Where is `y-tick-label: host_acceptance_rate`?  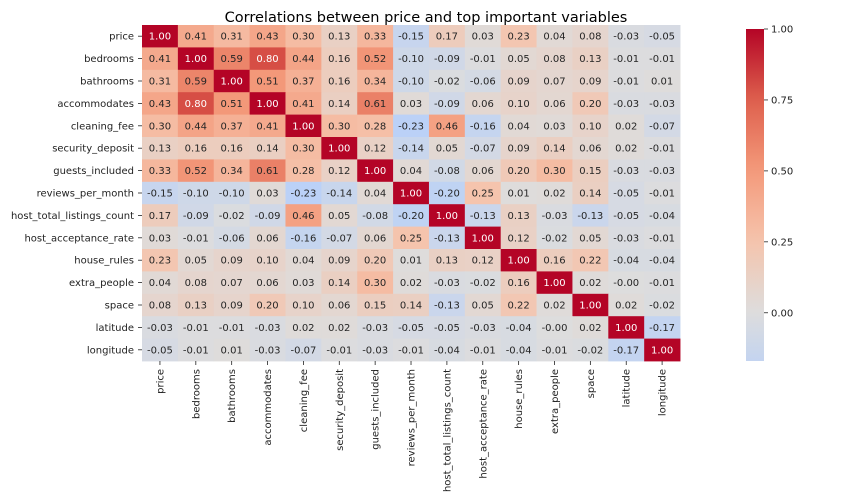 y-tick-label: host_acceptance_rate is located at coordinates (79, 238).